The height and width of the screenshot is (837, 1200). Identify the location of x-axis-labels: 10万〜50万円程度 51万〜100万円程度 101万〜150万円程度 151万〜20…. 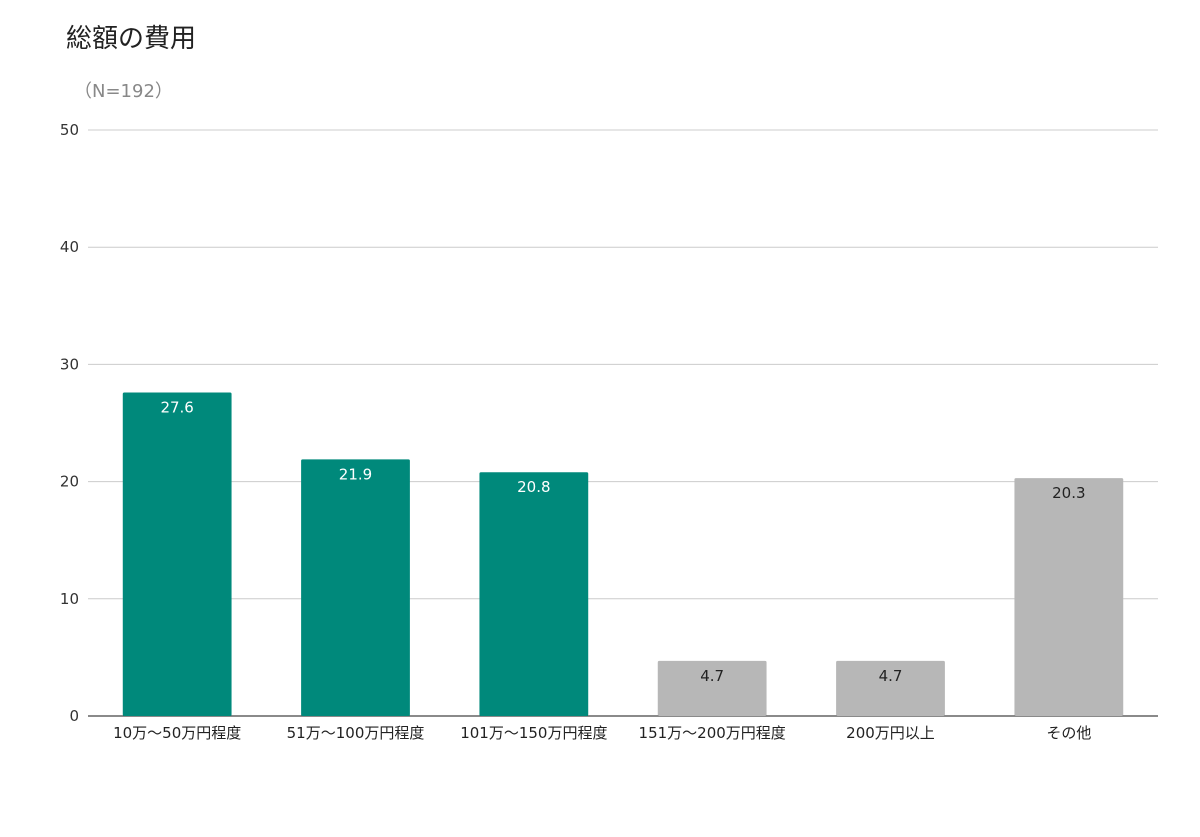
(602, 733).